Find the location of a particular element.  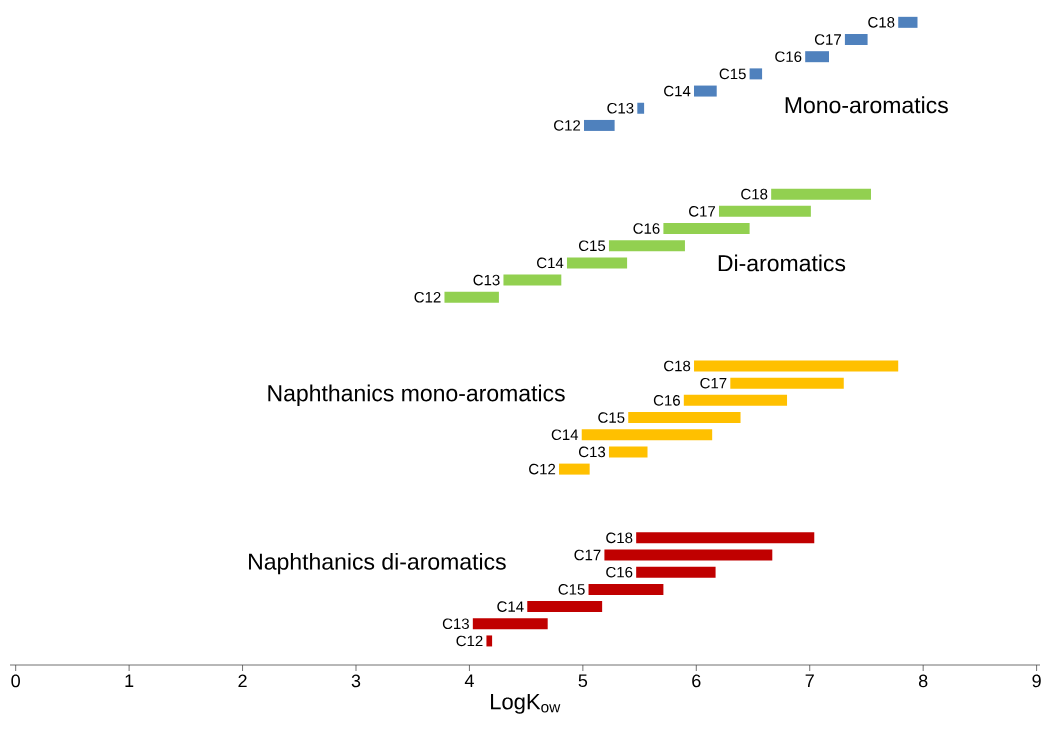

x-tick-label: 9 is located at coordinates (1036, 681).